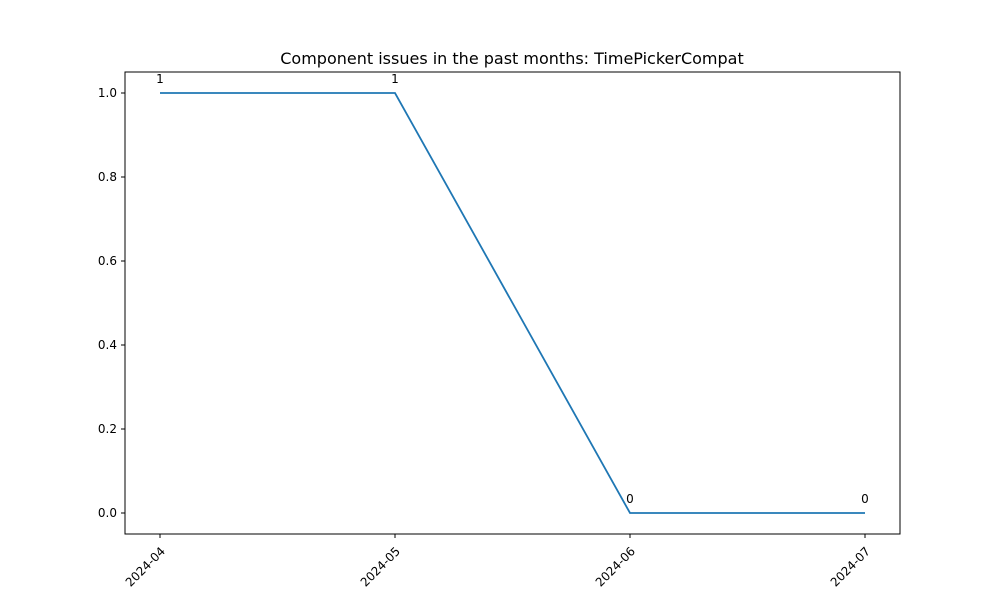 The height and width of the screenshot is (600, 1000). I want to click on y-tick-label: 0.8, so click(107, 177).